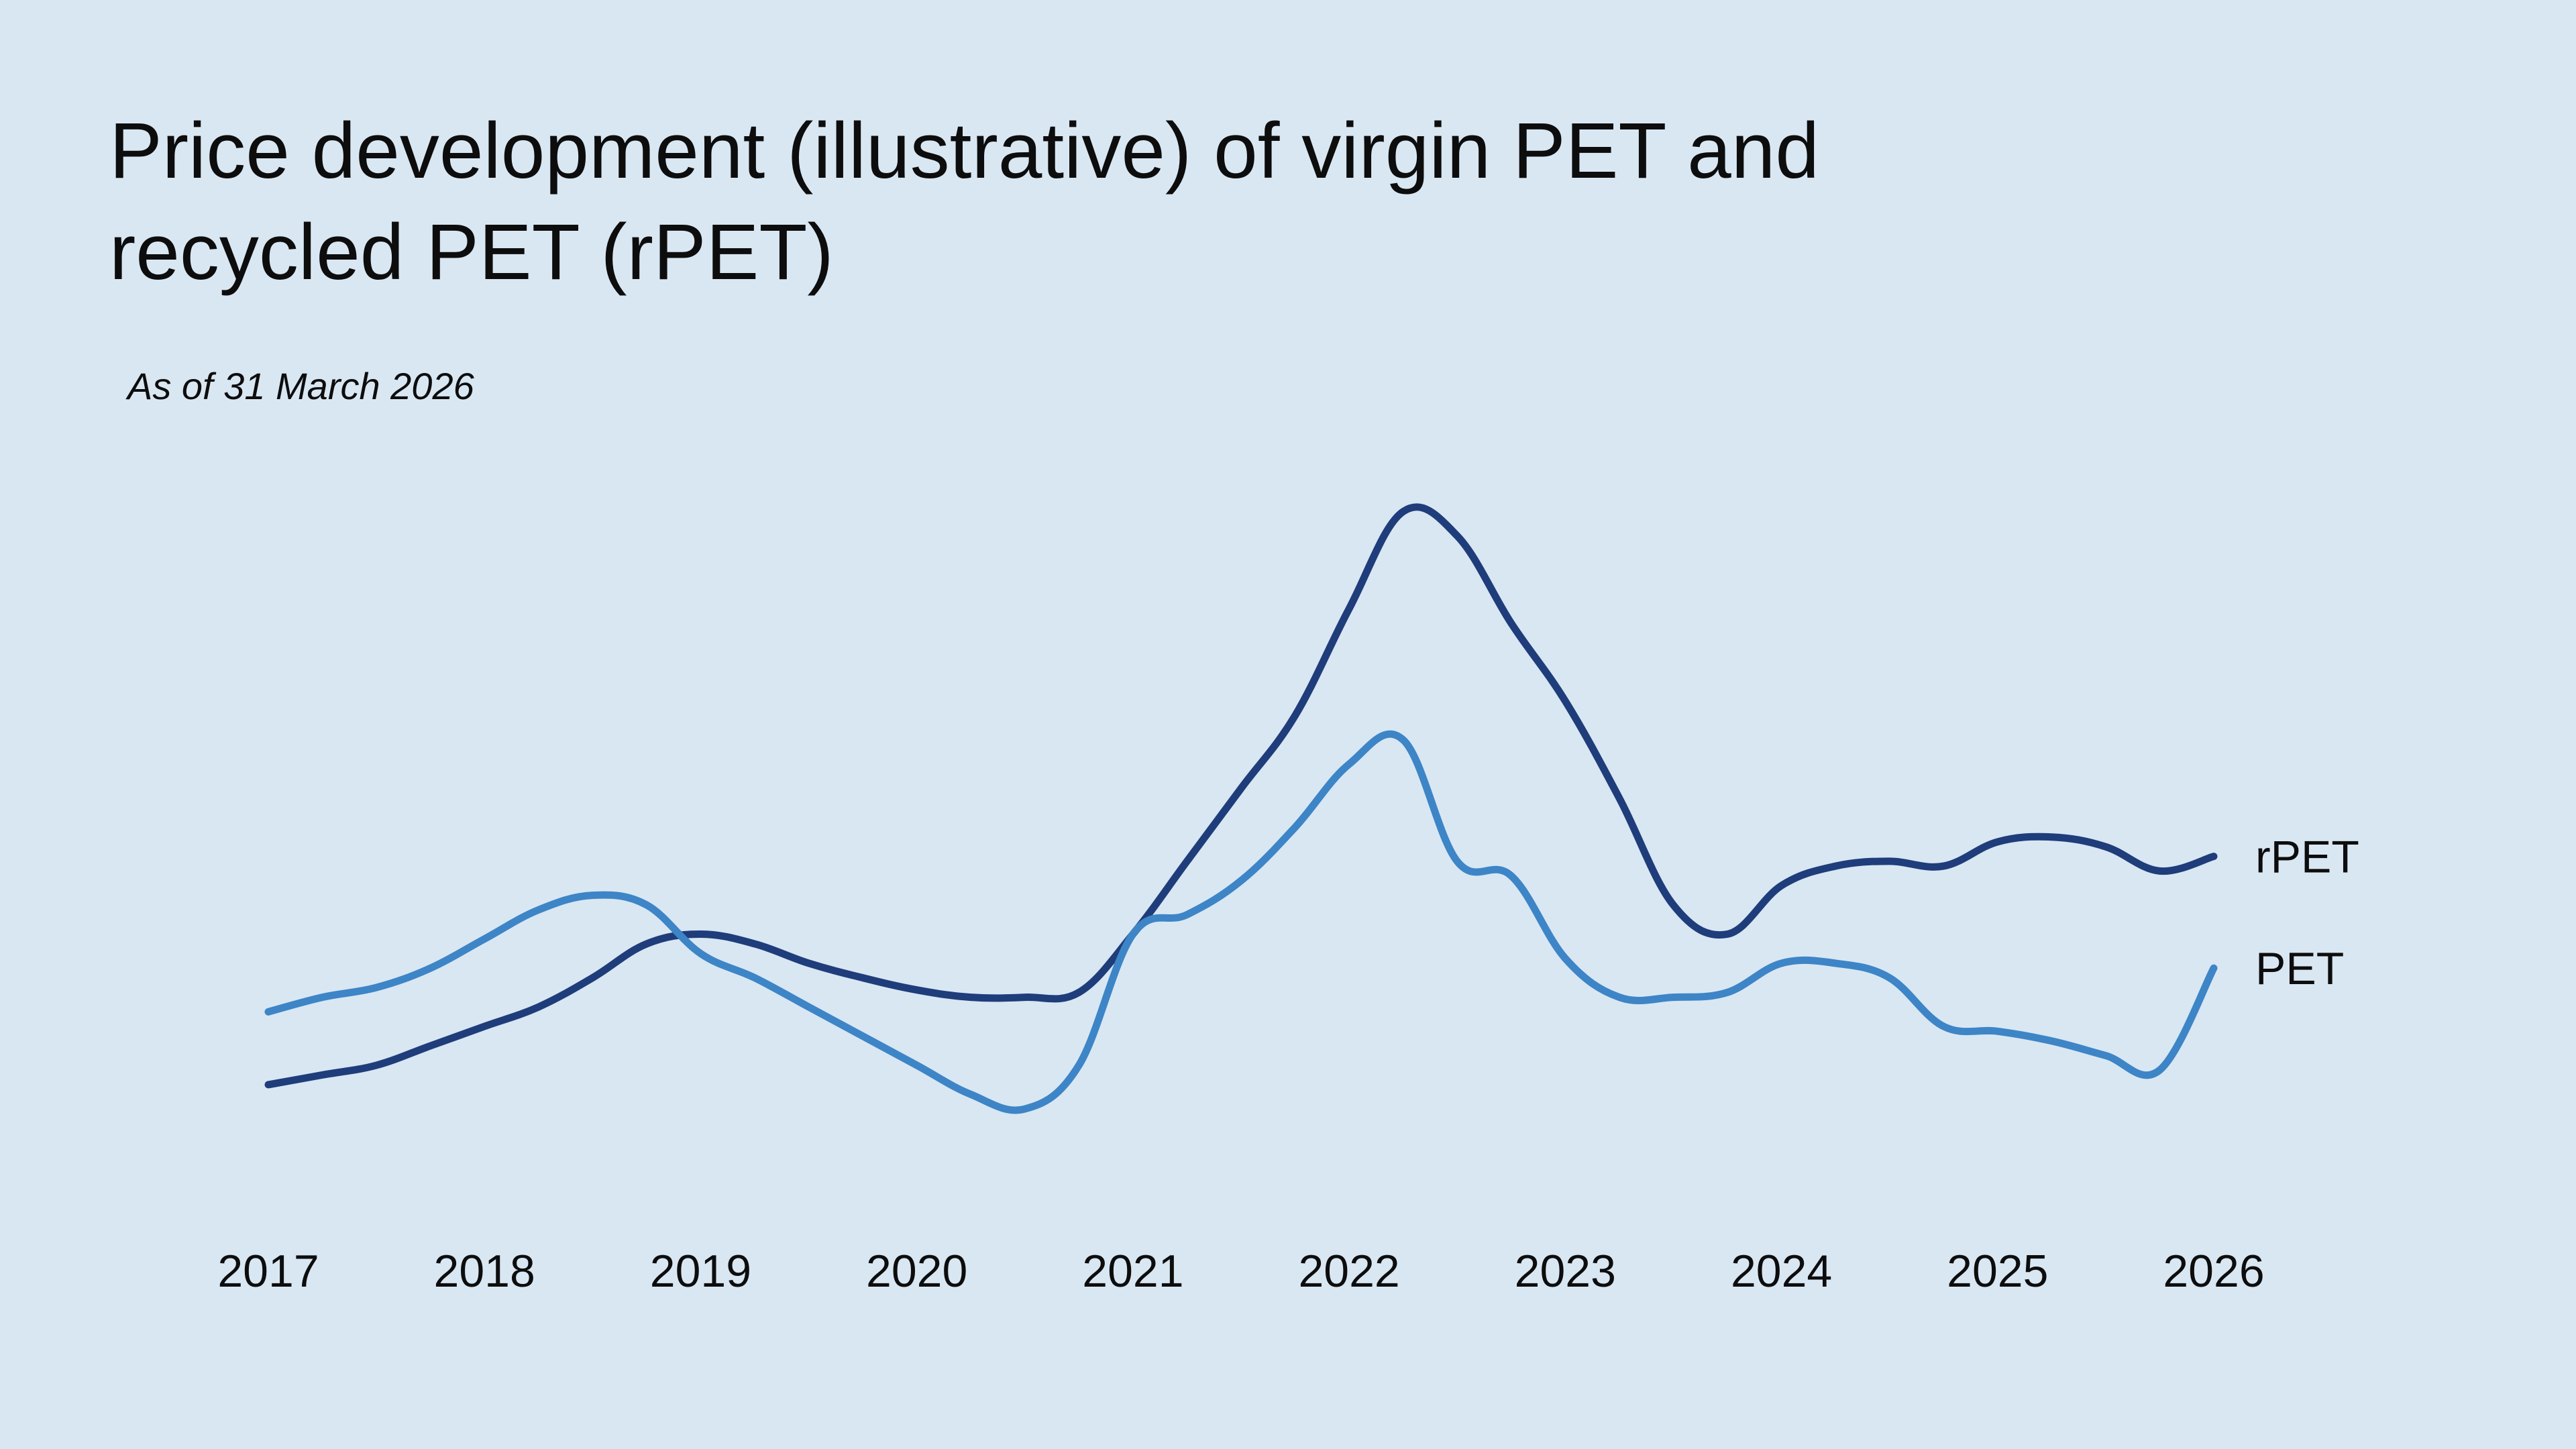 The height and width of the screenshot is (1449, 2576). I want to click on x-axis-ticks: 2017 2018 2019 2020 2021 2022 2023 2024 2025 2026, so click(1240, 1271).